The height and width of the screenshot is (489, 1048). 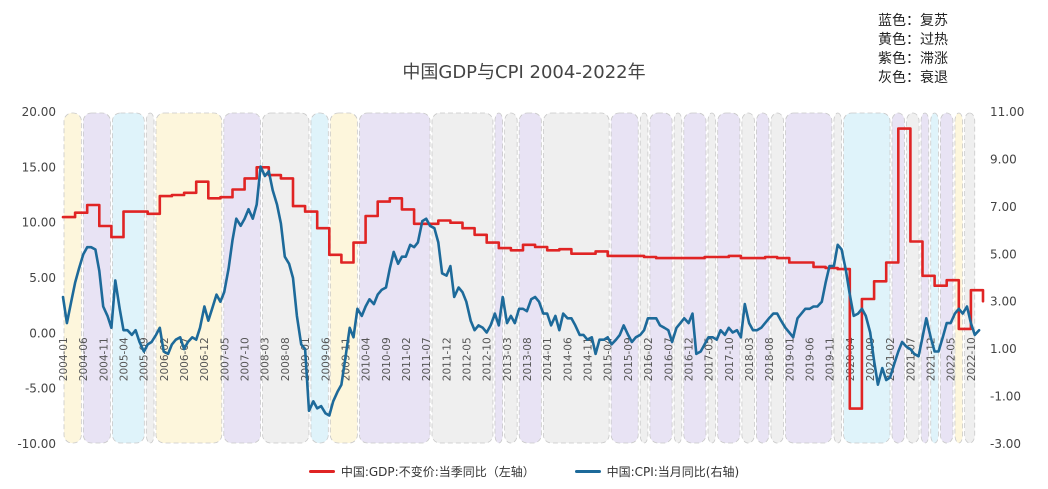 What do you see at coordinates (911, 359) in the screenshot?
I see `x-tick-label: 2021-07` at bounding box center [911, 359].